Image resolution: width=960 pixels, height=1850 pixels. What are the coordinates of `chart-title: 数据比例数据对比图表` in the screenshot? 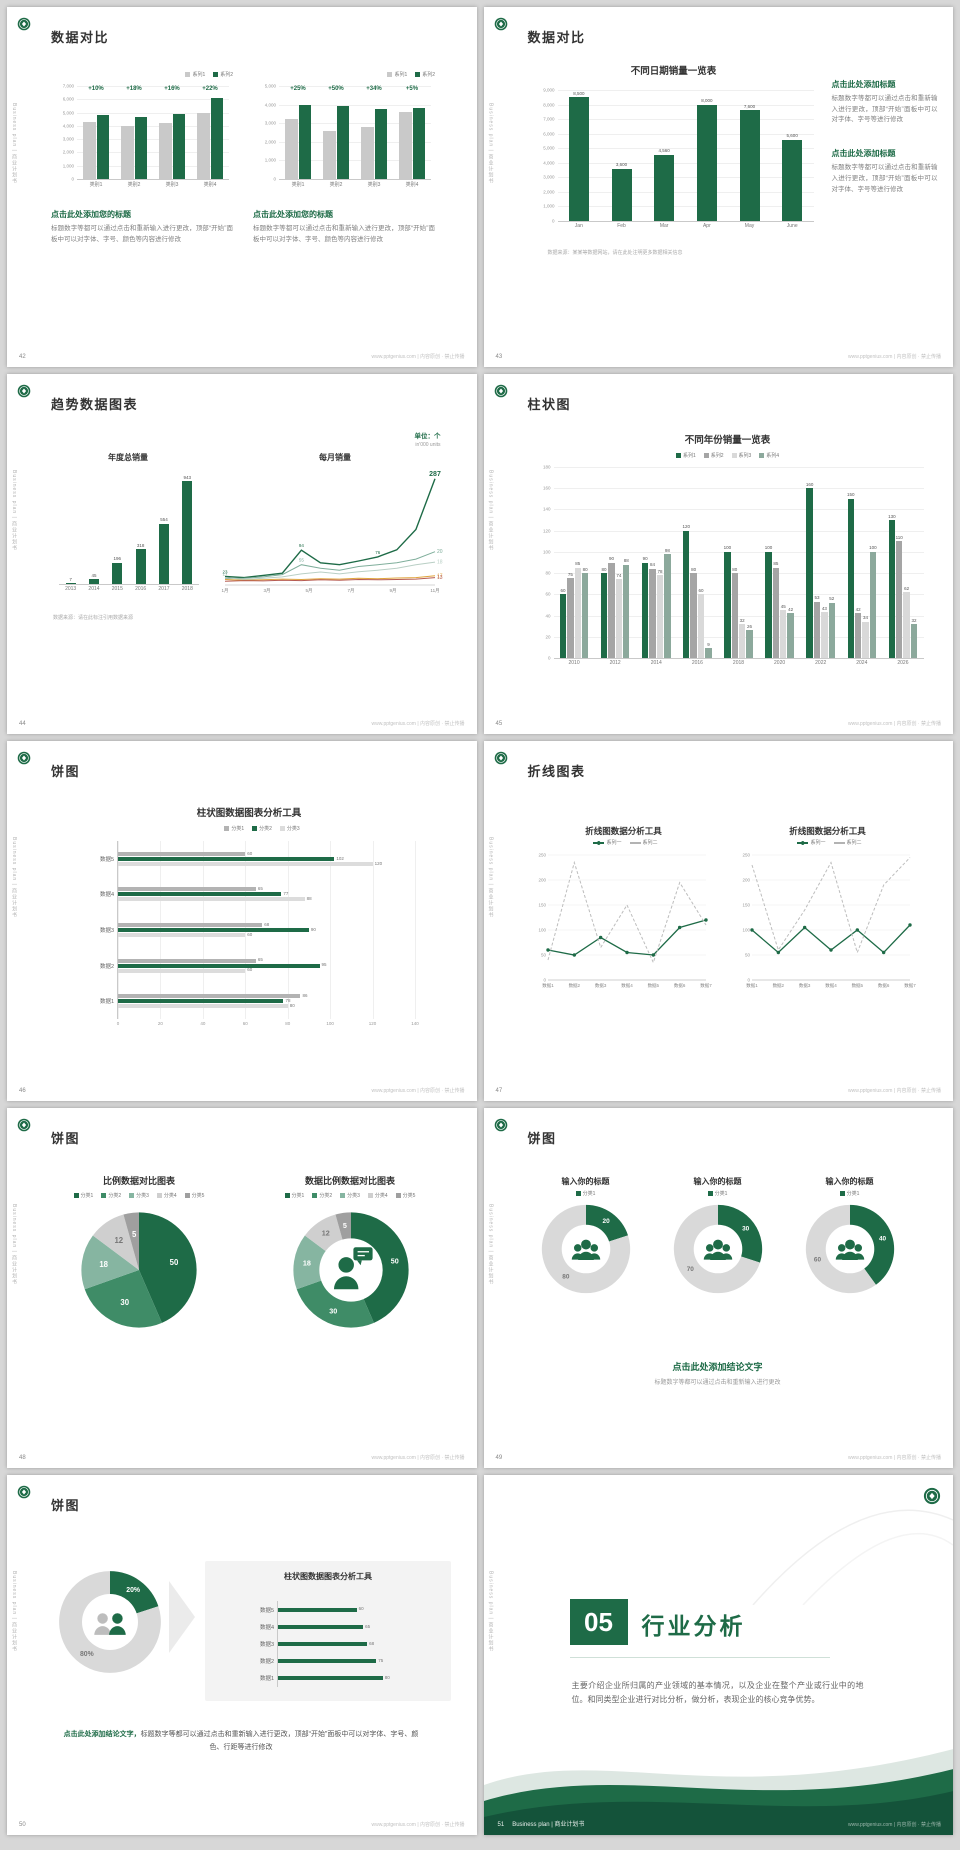 It's located at (349, 1181).